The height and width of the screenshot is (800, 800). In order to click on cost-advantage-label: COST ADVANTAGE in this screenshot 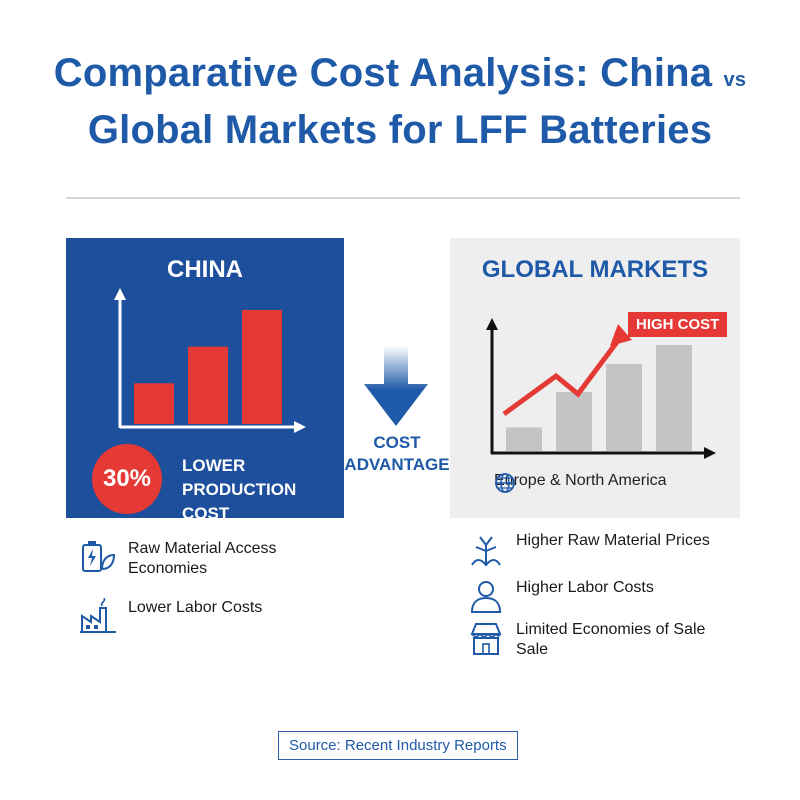, I will do `click(397, 453)`.